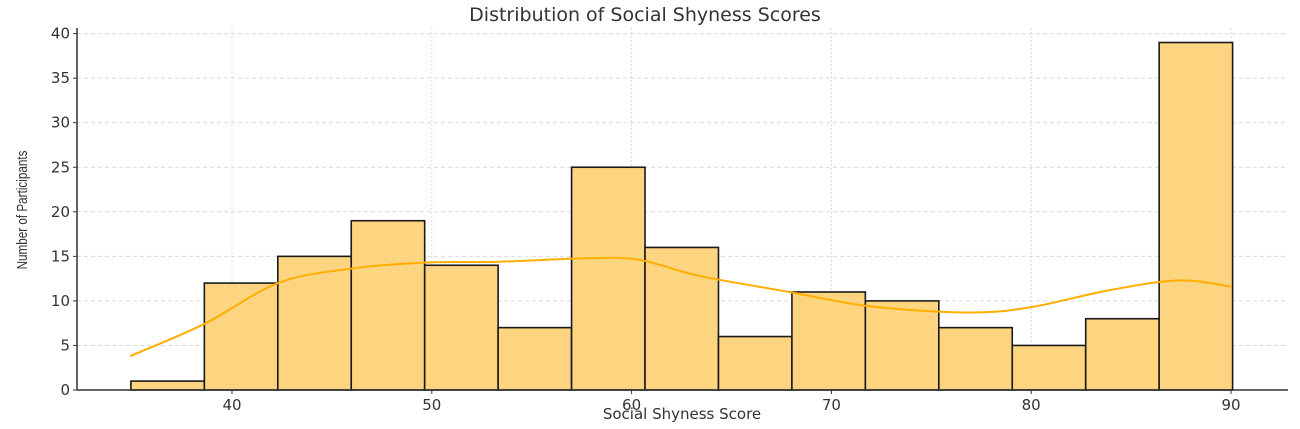 The width and height of the screenshot is (1300, 429). I want to click on x-axis-label: Social Shyness Score, so click(682, 414).